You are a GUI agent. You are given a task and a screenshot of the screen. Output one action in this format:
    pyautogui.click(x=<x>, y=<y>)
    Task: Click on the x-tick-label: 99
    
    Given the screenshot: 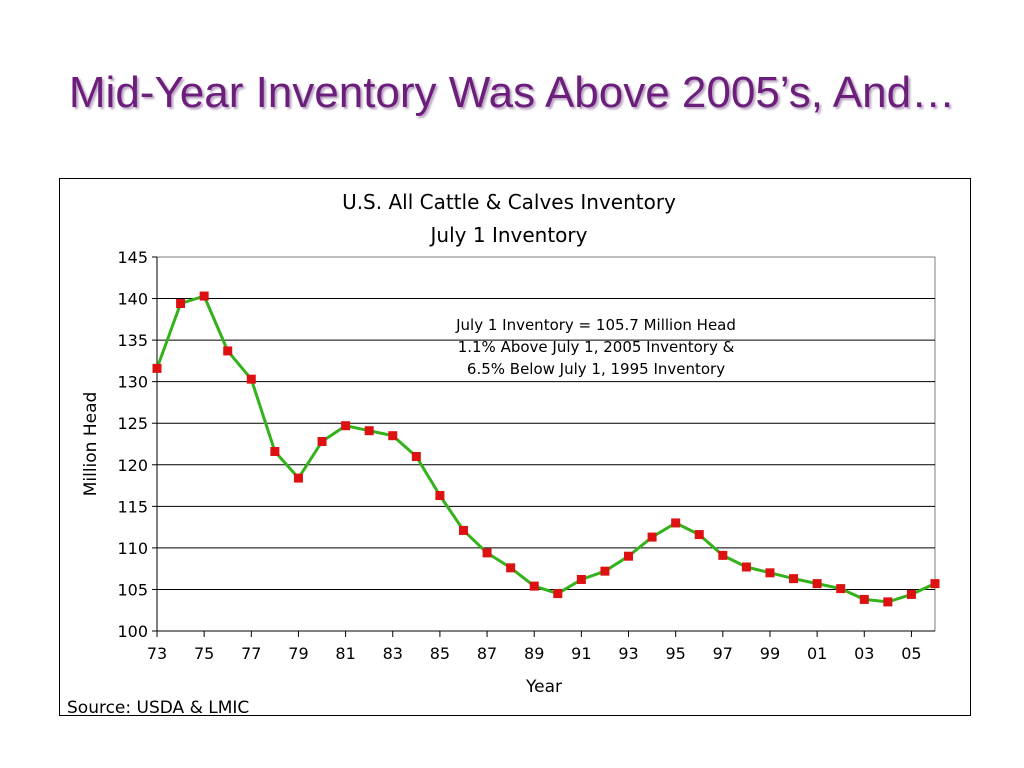 What is the action you would take?
    pyautogui.click(x=770, y=653)
    